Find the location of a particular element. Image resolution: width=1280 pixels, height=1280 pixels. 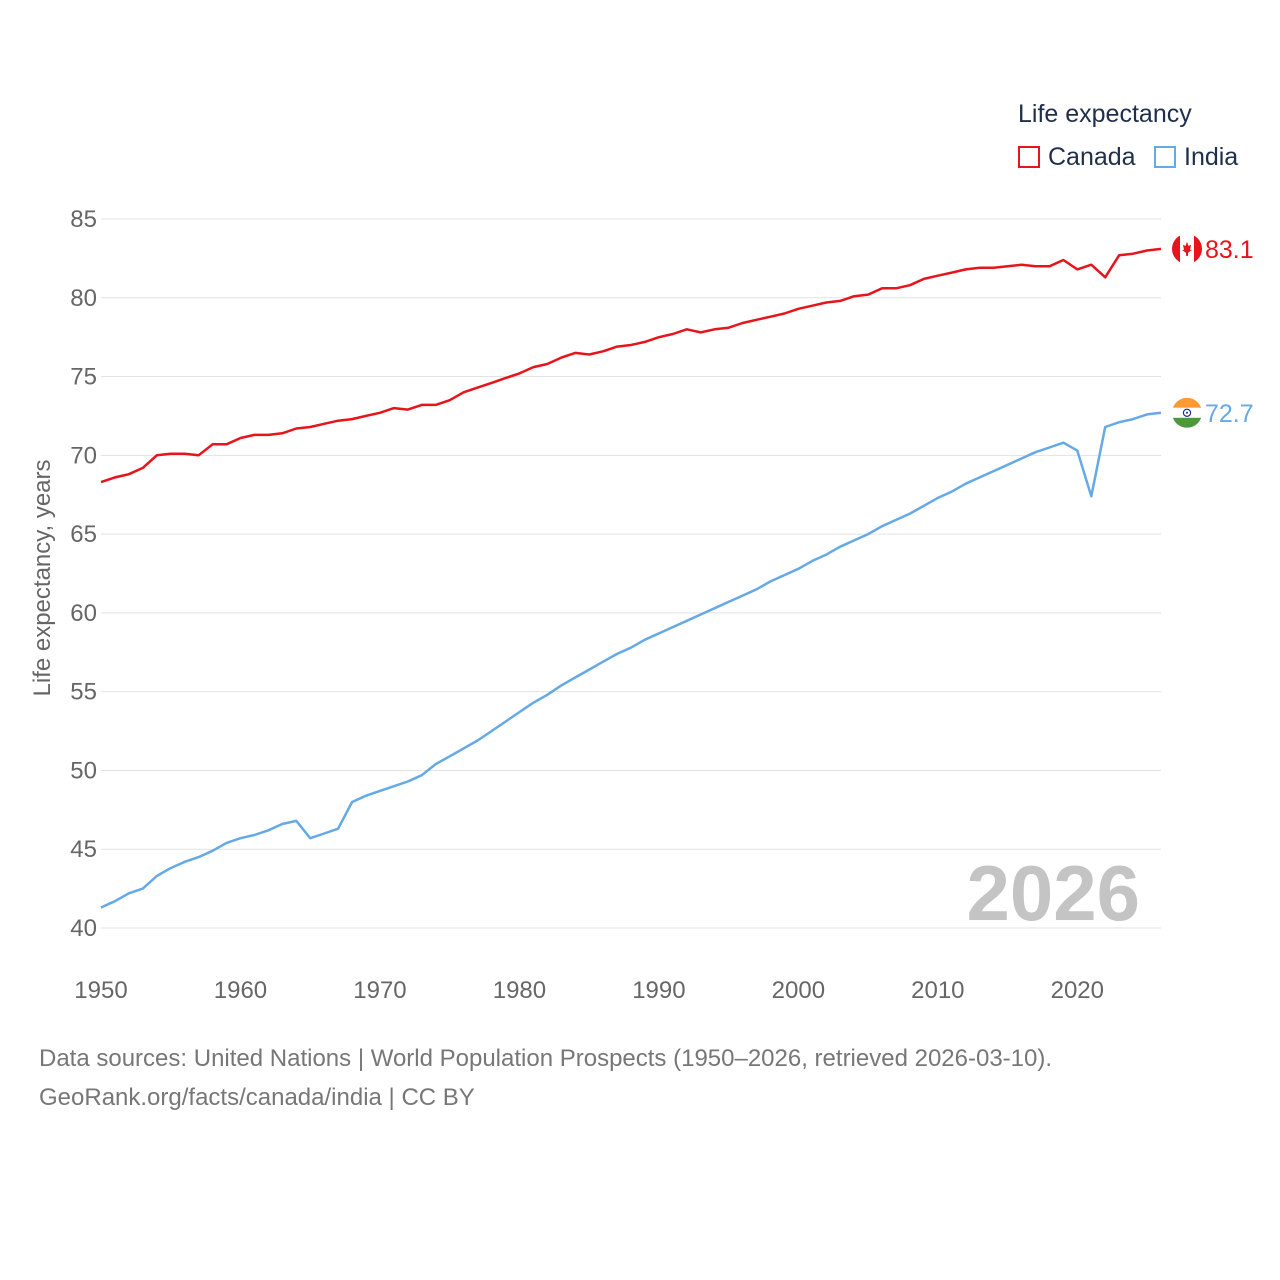

x-tick-label: 1970 is located at coordinates (379, 990).